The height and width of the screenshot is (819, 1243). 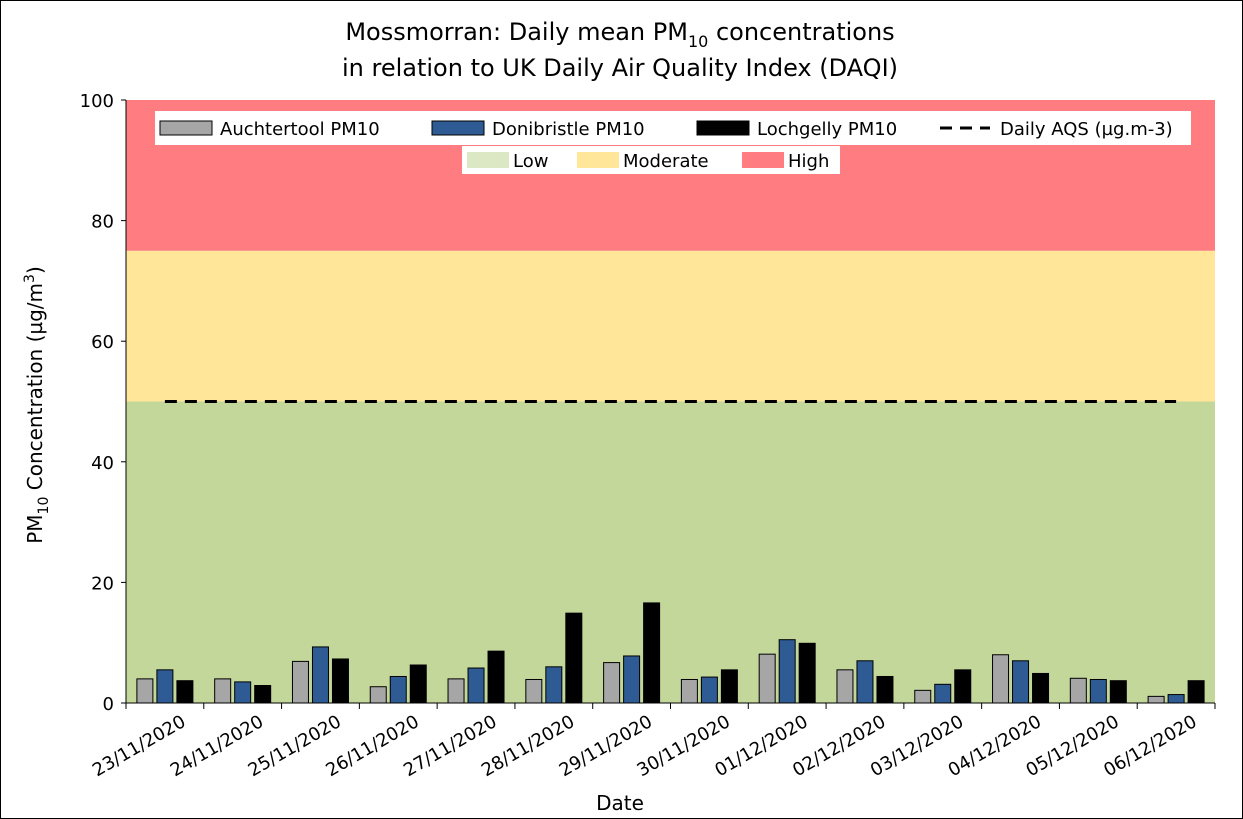 What do you see at coordinates (1086, 129) in the screenshot?
I see `legend-label: Daily AQS (µg.m-3)` at bounding box center [1086, 129].